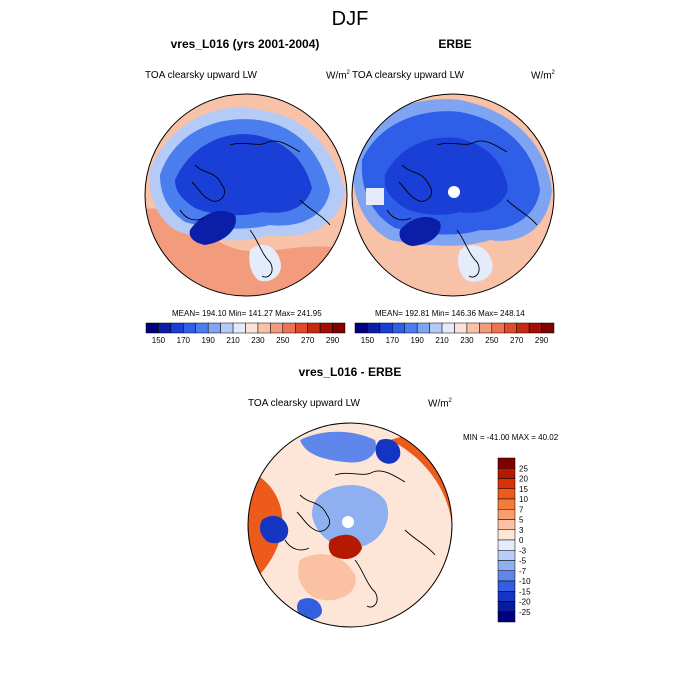 This screenshot has height=700, width=700. What do you see at coordinates (420, 231) in the screenshot?
I see `obs-cold-spot` at bounding box center [420, 231].